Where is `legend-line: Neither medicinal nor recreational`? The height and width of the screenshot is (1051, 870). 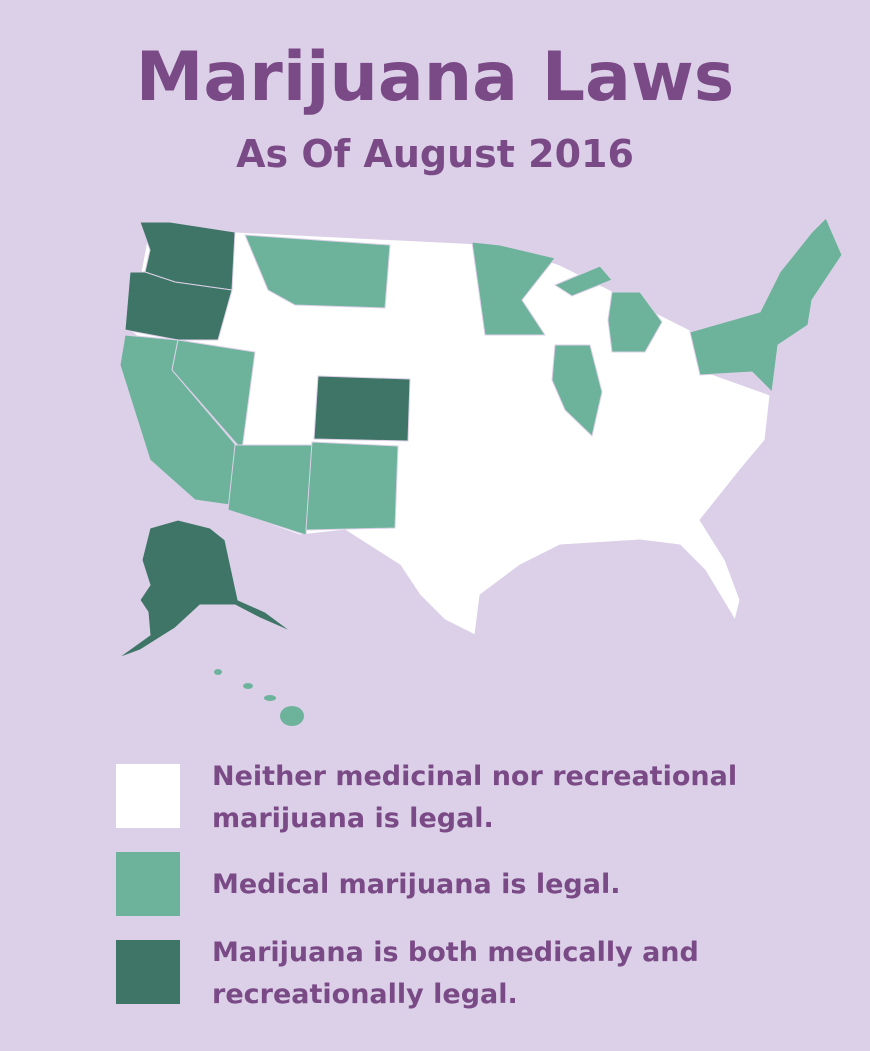
legend-line: Neither medicinal nor recreational is located at coordinates (475, 776).